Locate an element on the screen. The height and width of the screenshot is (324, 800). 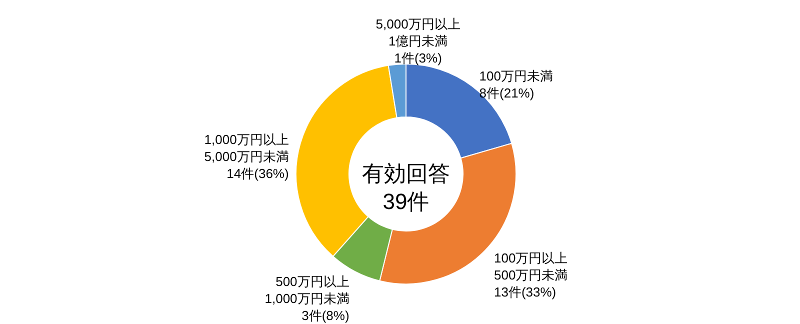
data-label: 14件(36%) is located at coordinates (257, 174).